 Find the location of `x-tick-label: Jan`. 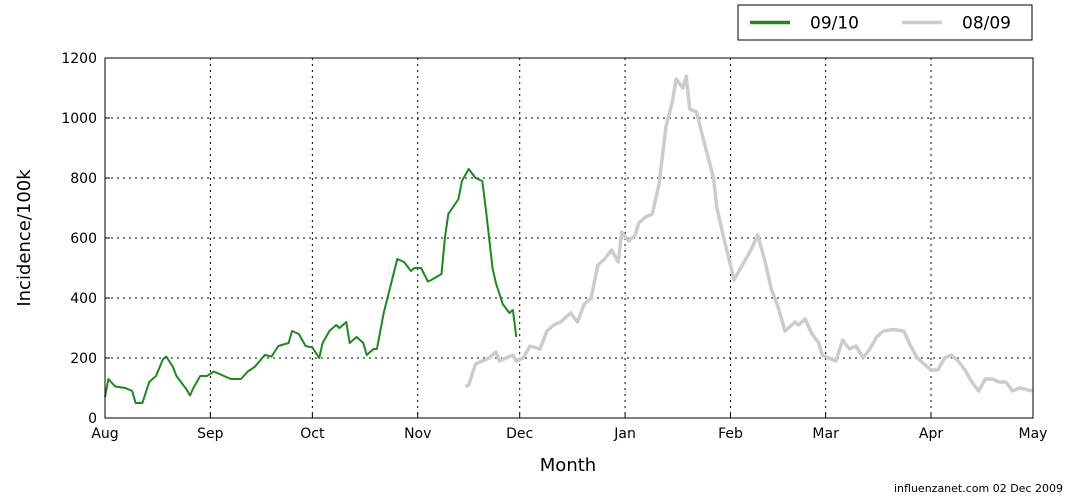

x-tick-label: Jan is located at coordinates (624, 434).